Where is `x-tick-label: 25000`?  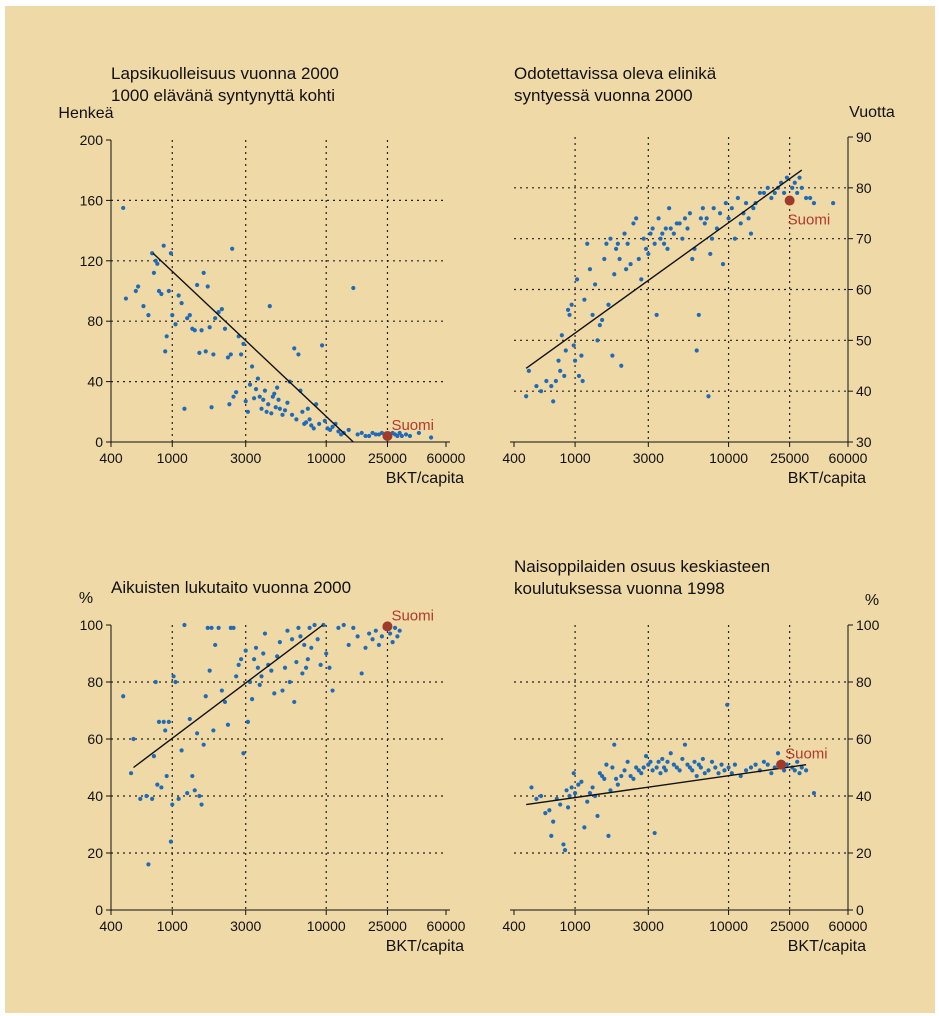 x-tick-label: 25000 is located at coordinates (789, 926).